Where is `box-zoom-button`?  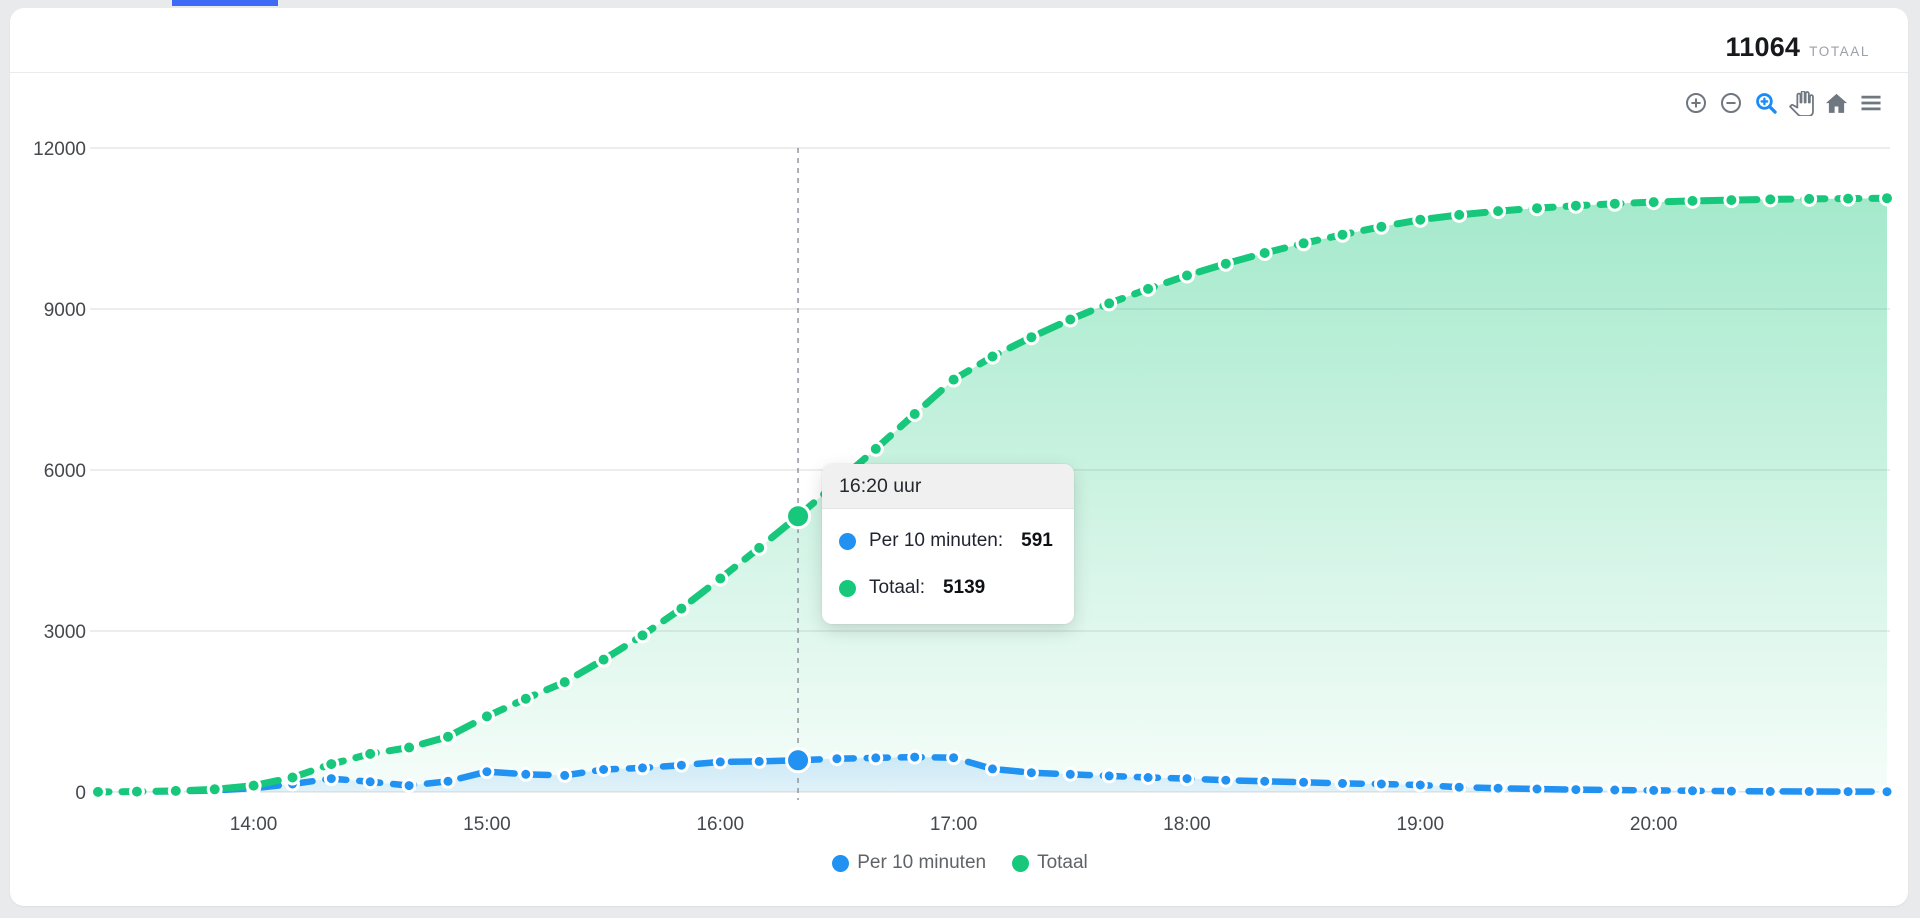
box-zoom-button is located at coordinates (1766, 103).